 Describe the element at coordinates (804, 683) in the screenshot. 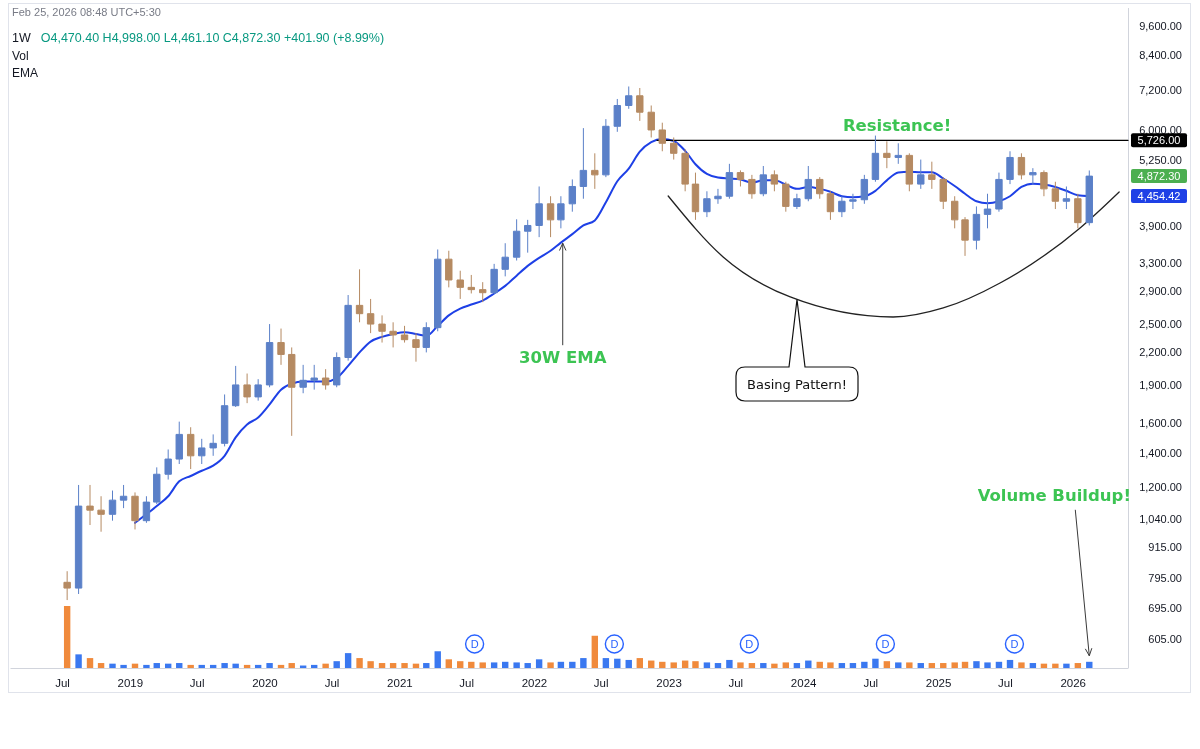

I see `x-tick-label: 2024` at that location.